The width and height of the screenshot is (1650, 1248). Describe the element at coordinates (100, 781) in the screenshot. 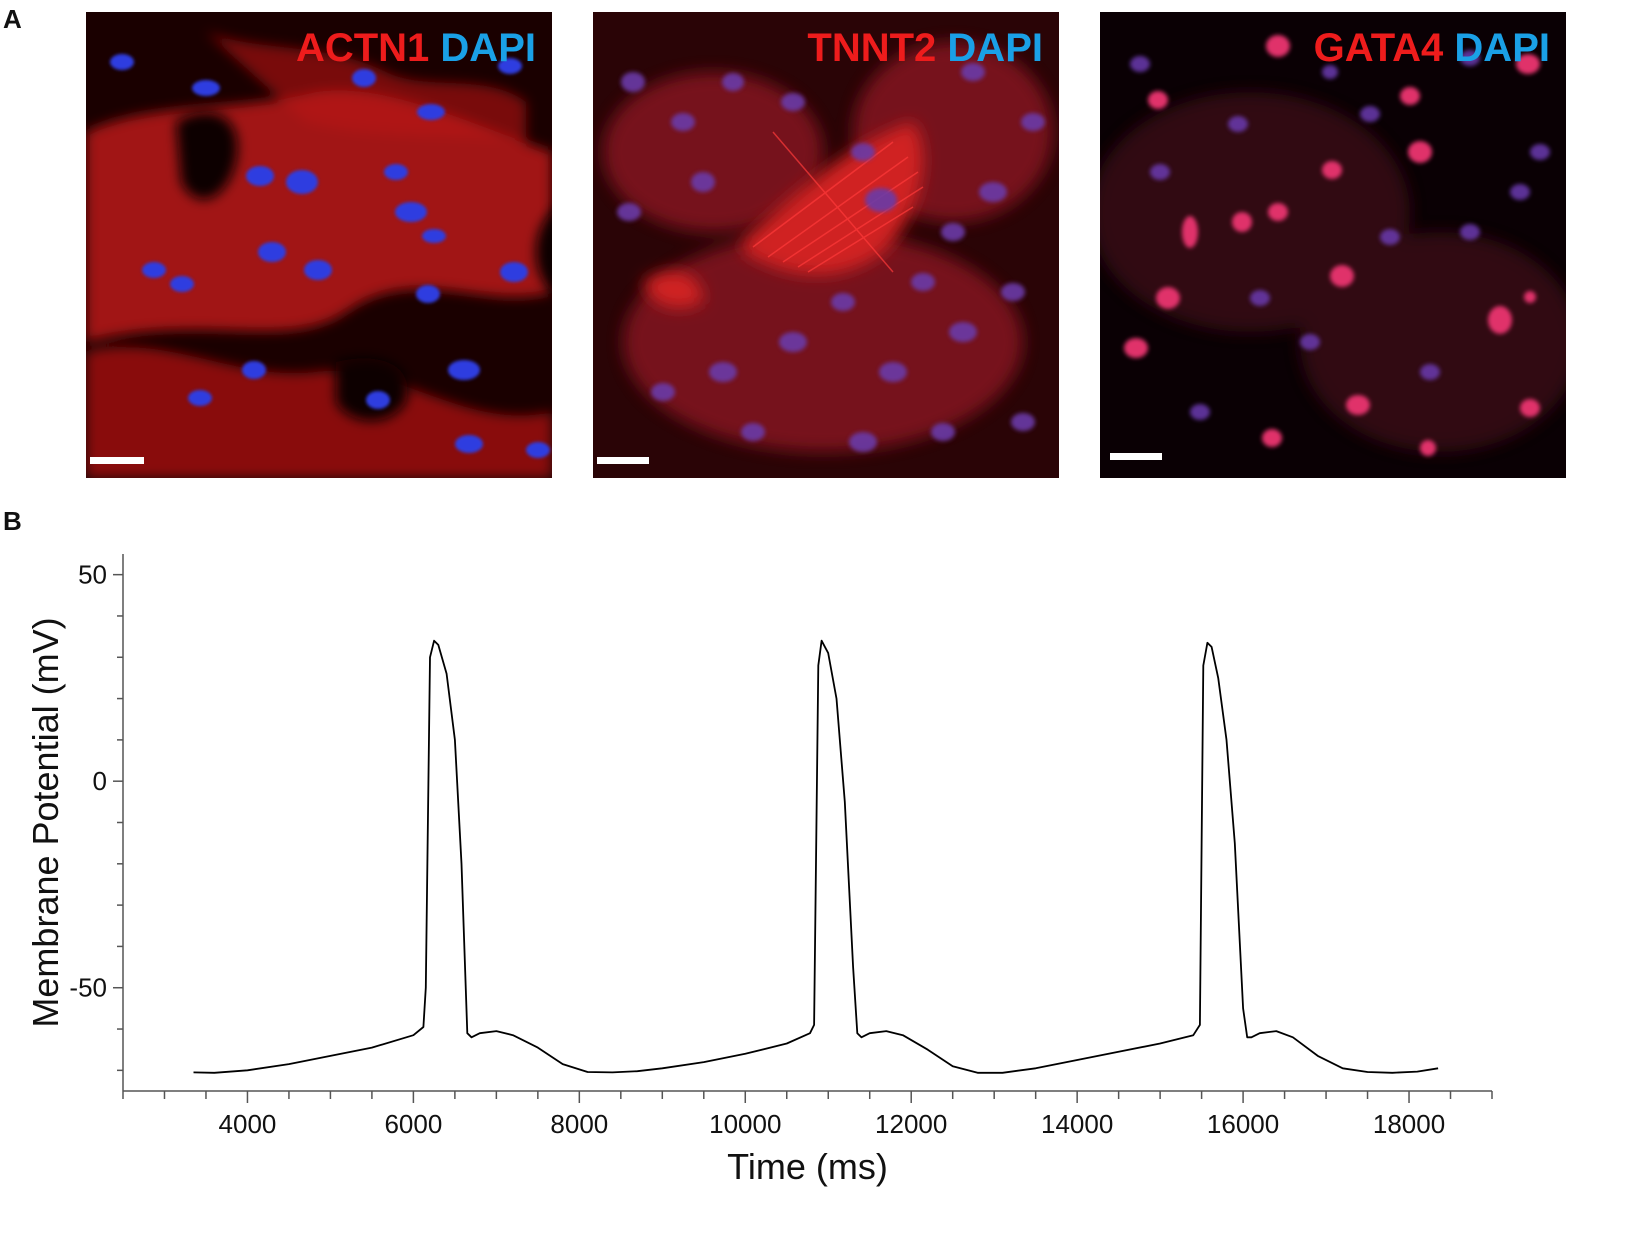

I see `y-tick-label: 0` at that location.